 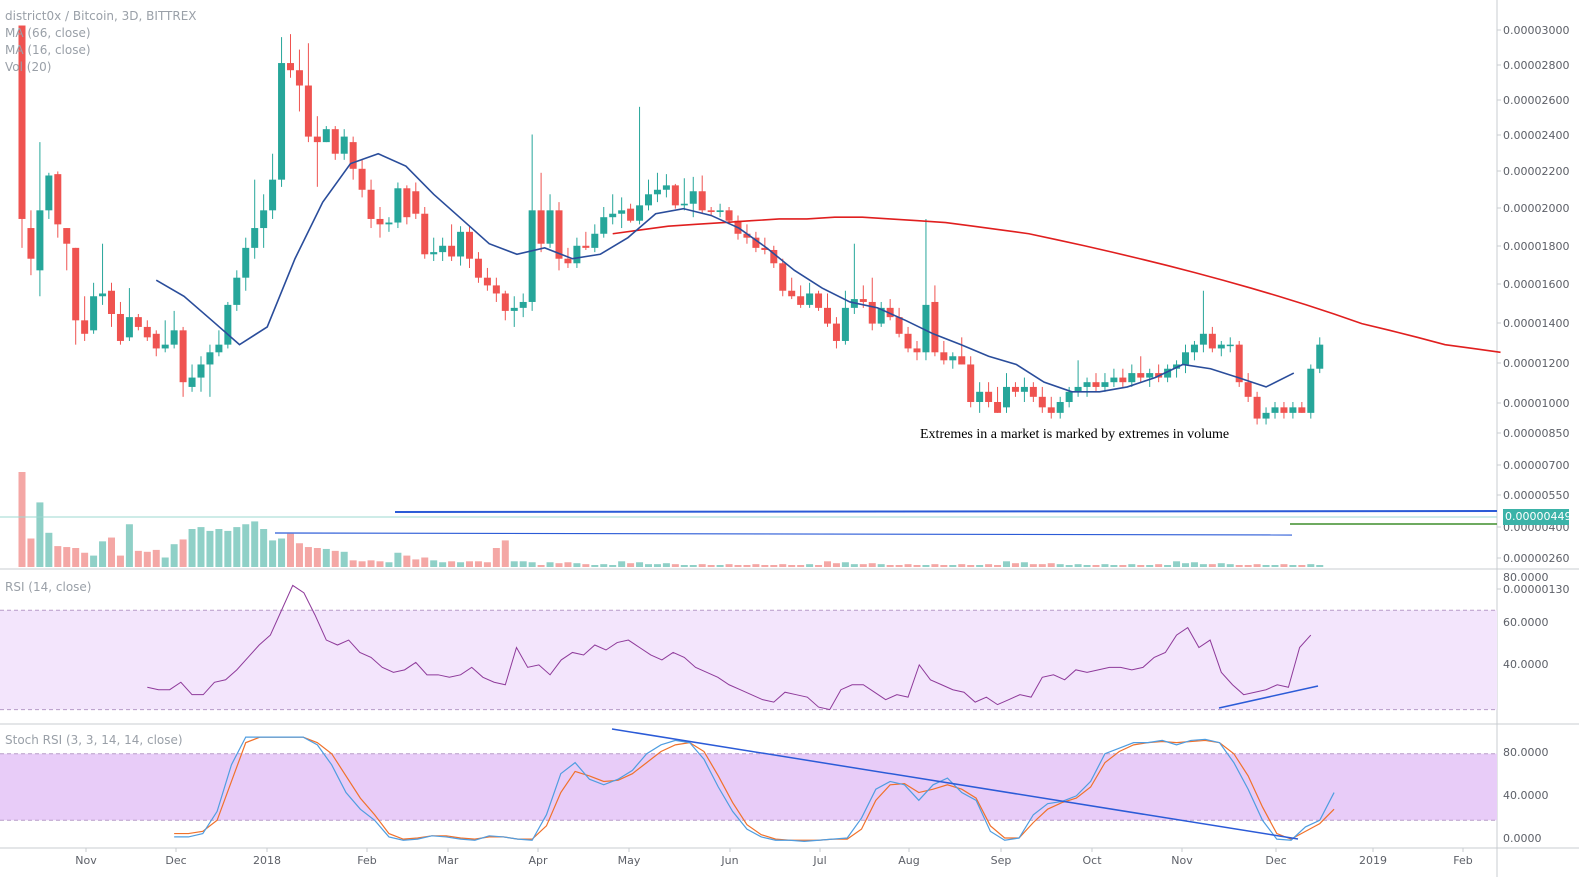 I want to click on price-tick-label: 0.00000700, so click(x=1536, y=465).